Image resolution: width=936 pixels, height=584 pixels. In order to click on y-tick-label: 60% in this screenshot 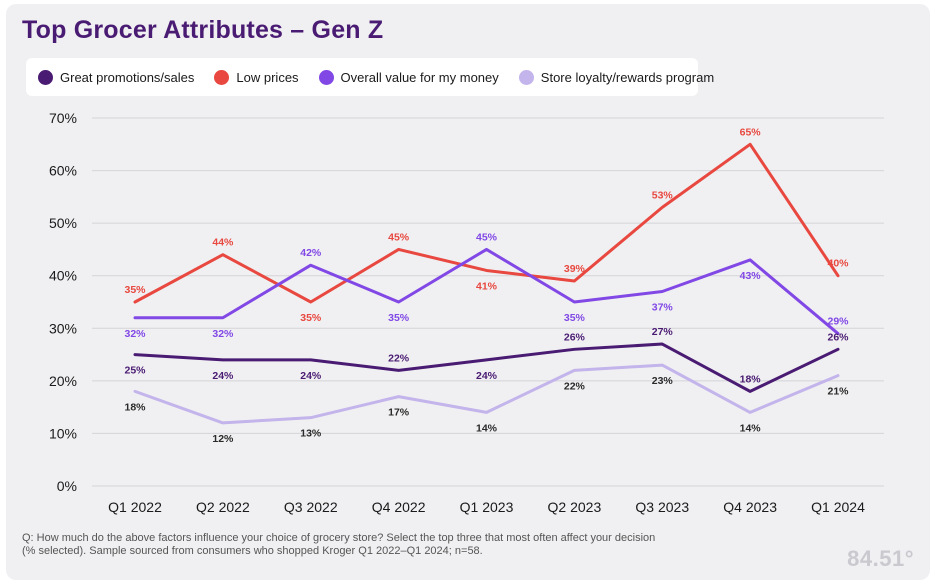, I will do `click(63, 171)`.